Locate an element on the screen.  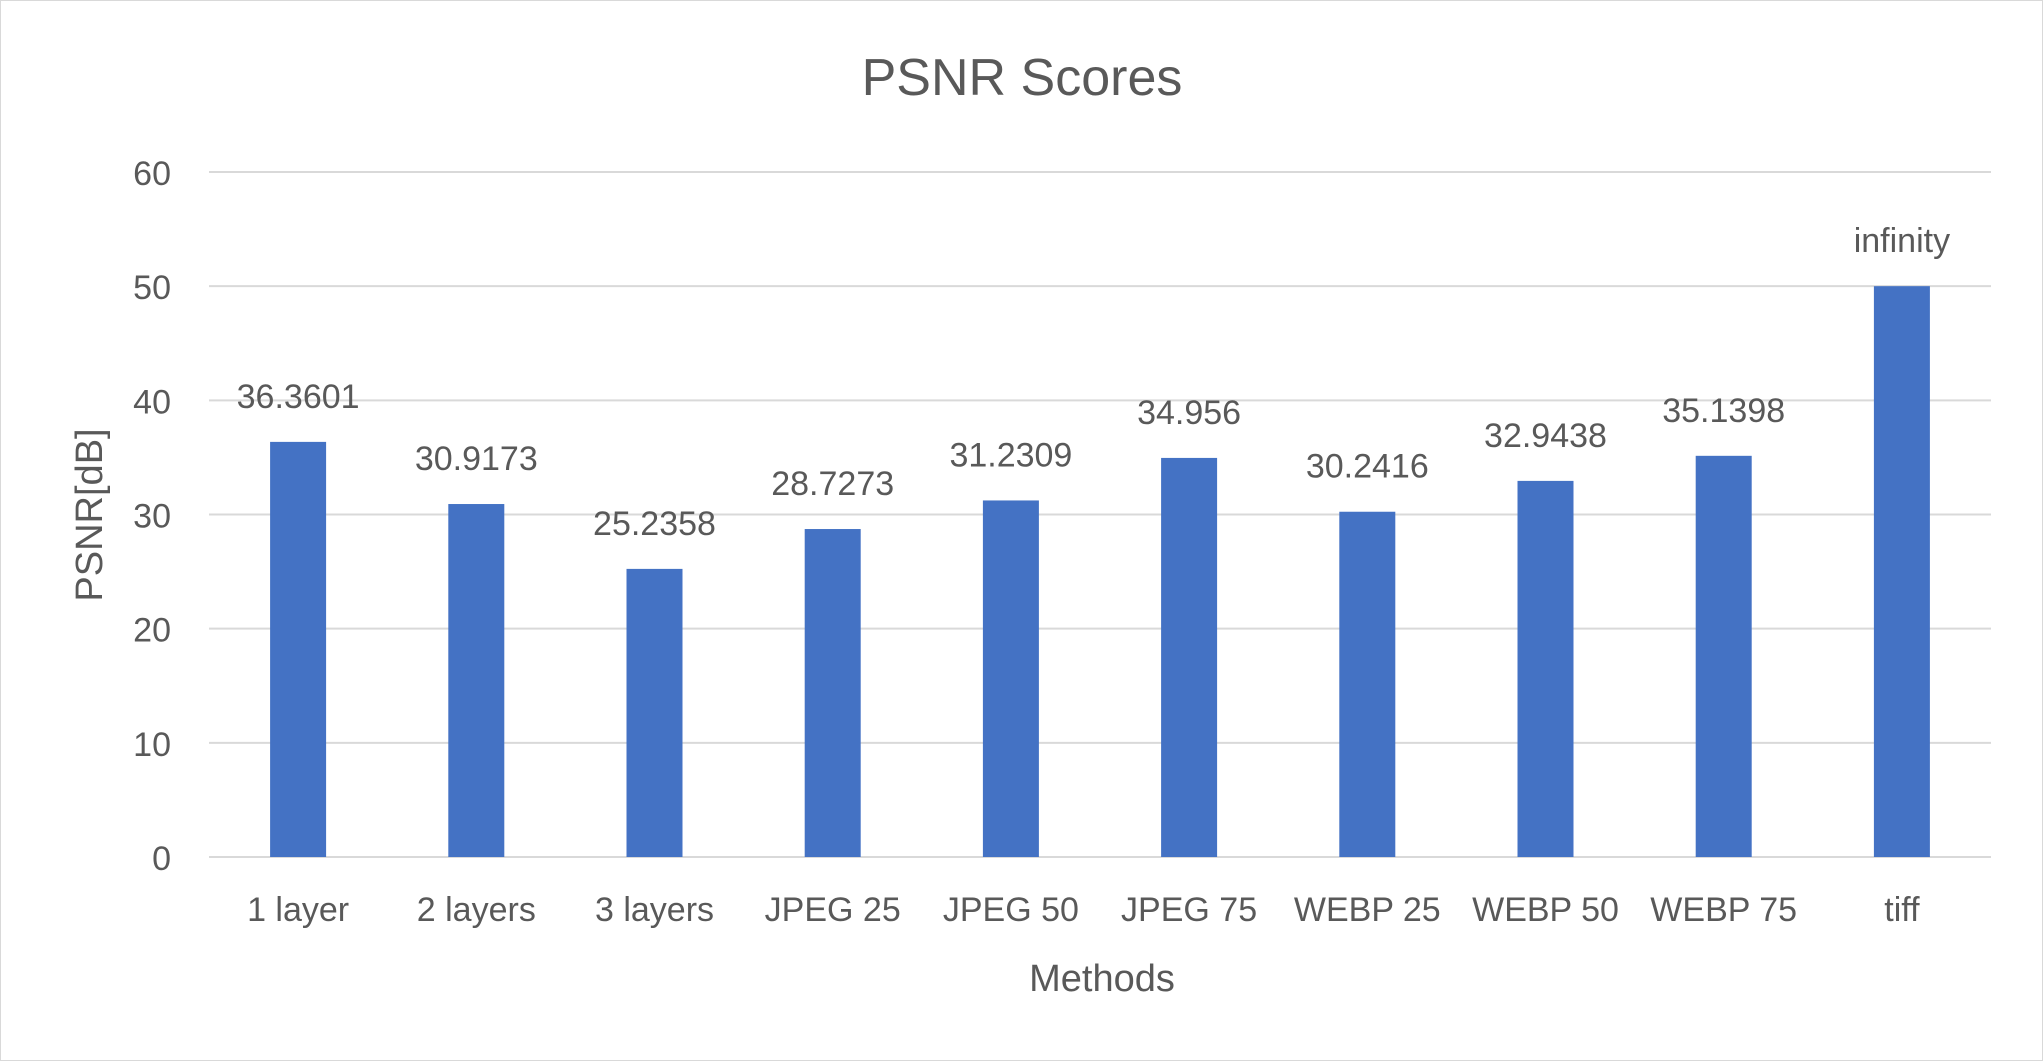
chart-title: PSNR Scores is located at coordinates (1022, 78).